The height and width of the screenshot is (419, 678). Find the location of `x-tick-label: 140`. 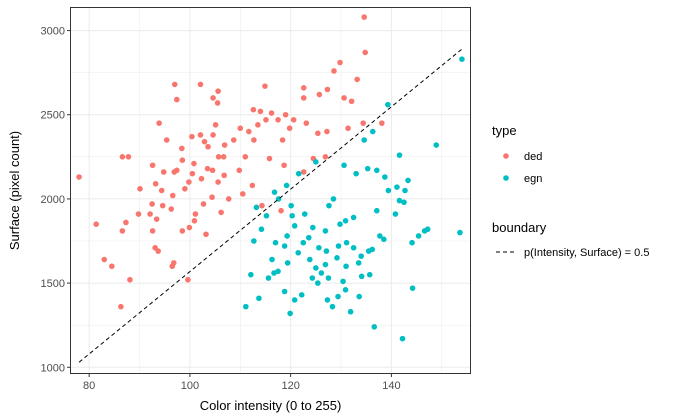

x-tick-label: 140 is located at coordinates (391, 386).